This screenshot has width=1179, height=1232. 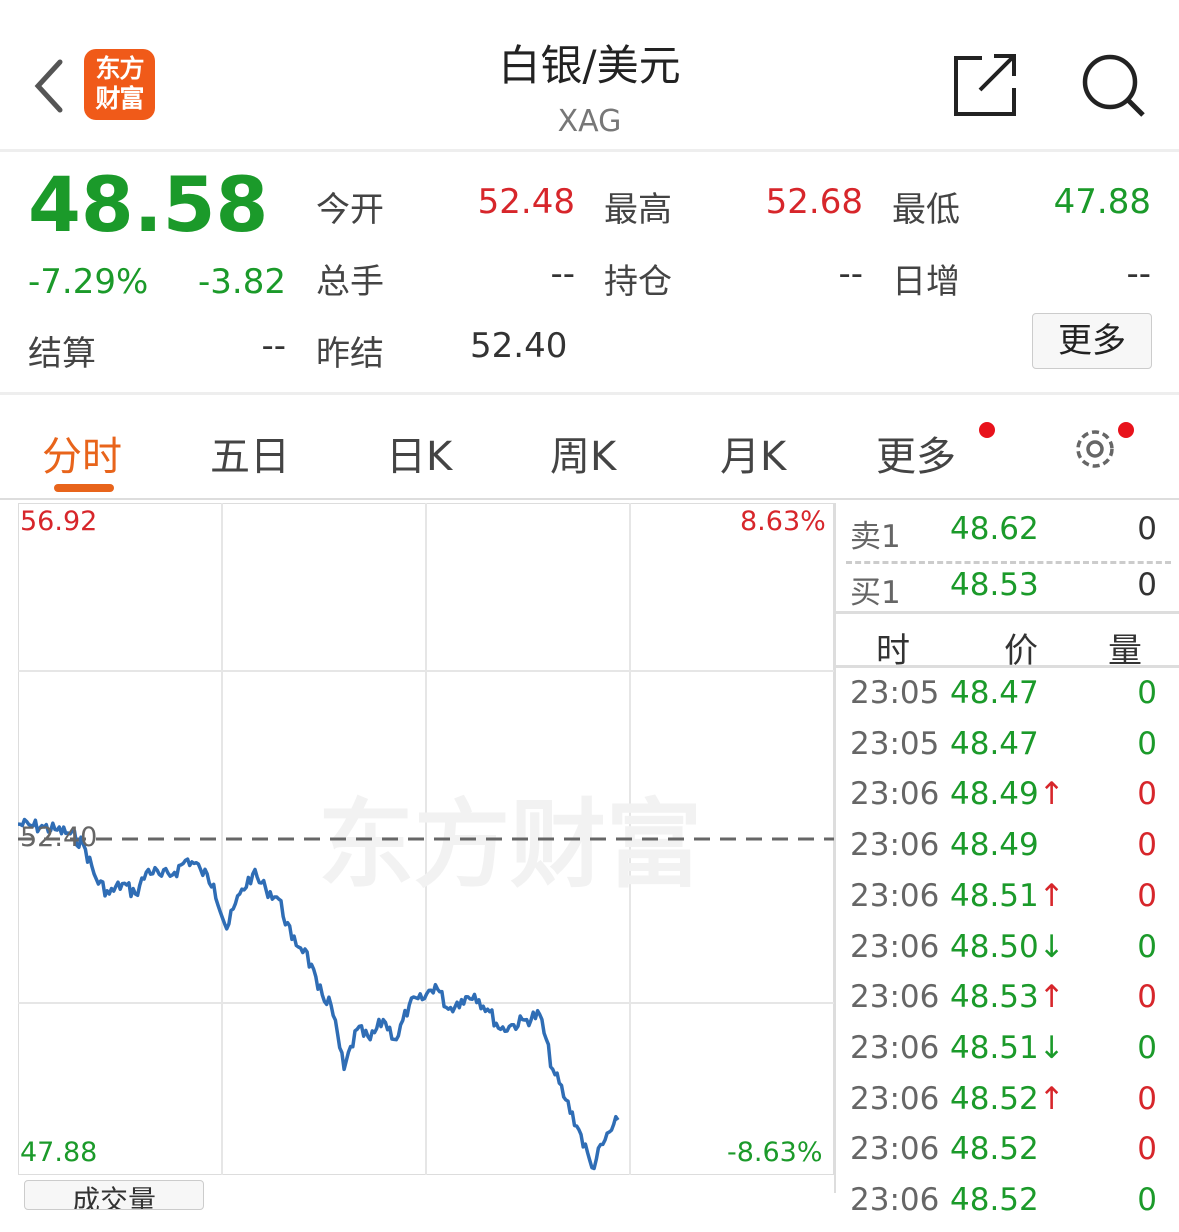 I want to click on indicator-button: 成交量, so click(x=114, y=1195).